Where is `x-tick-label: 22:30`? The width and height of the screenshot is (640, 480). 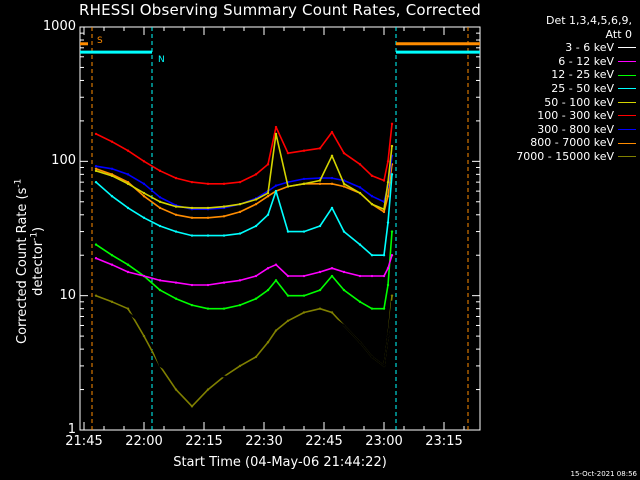
x-tick-label: 22:30 is located at coordinates (264, 441).